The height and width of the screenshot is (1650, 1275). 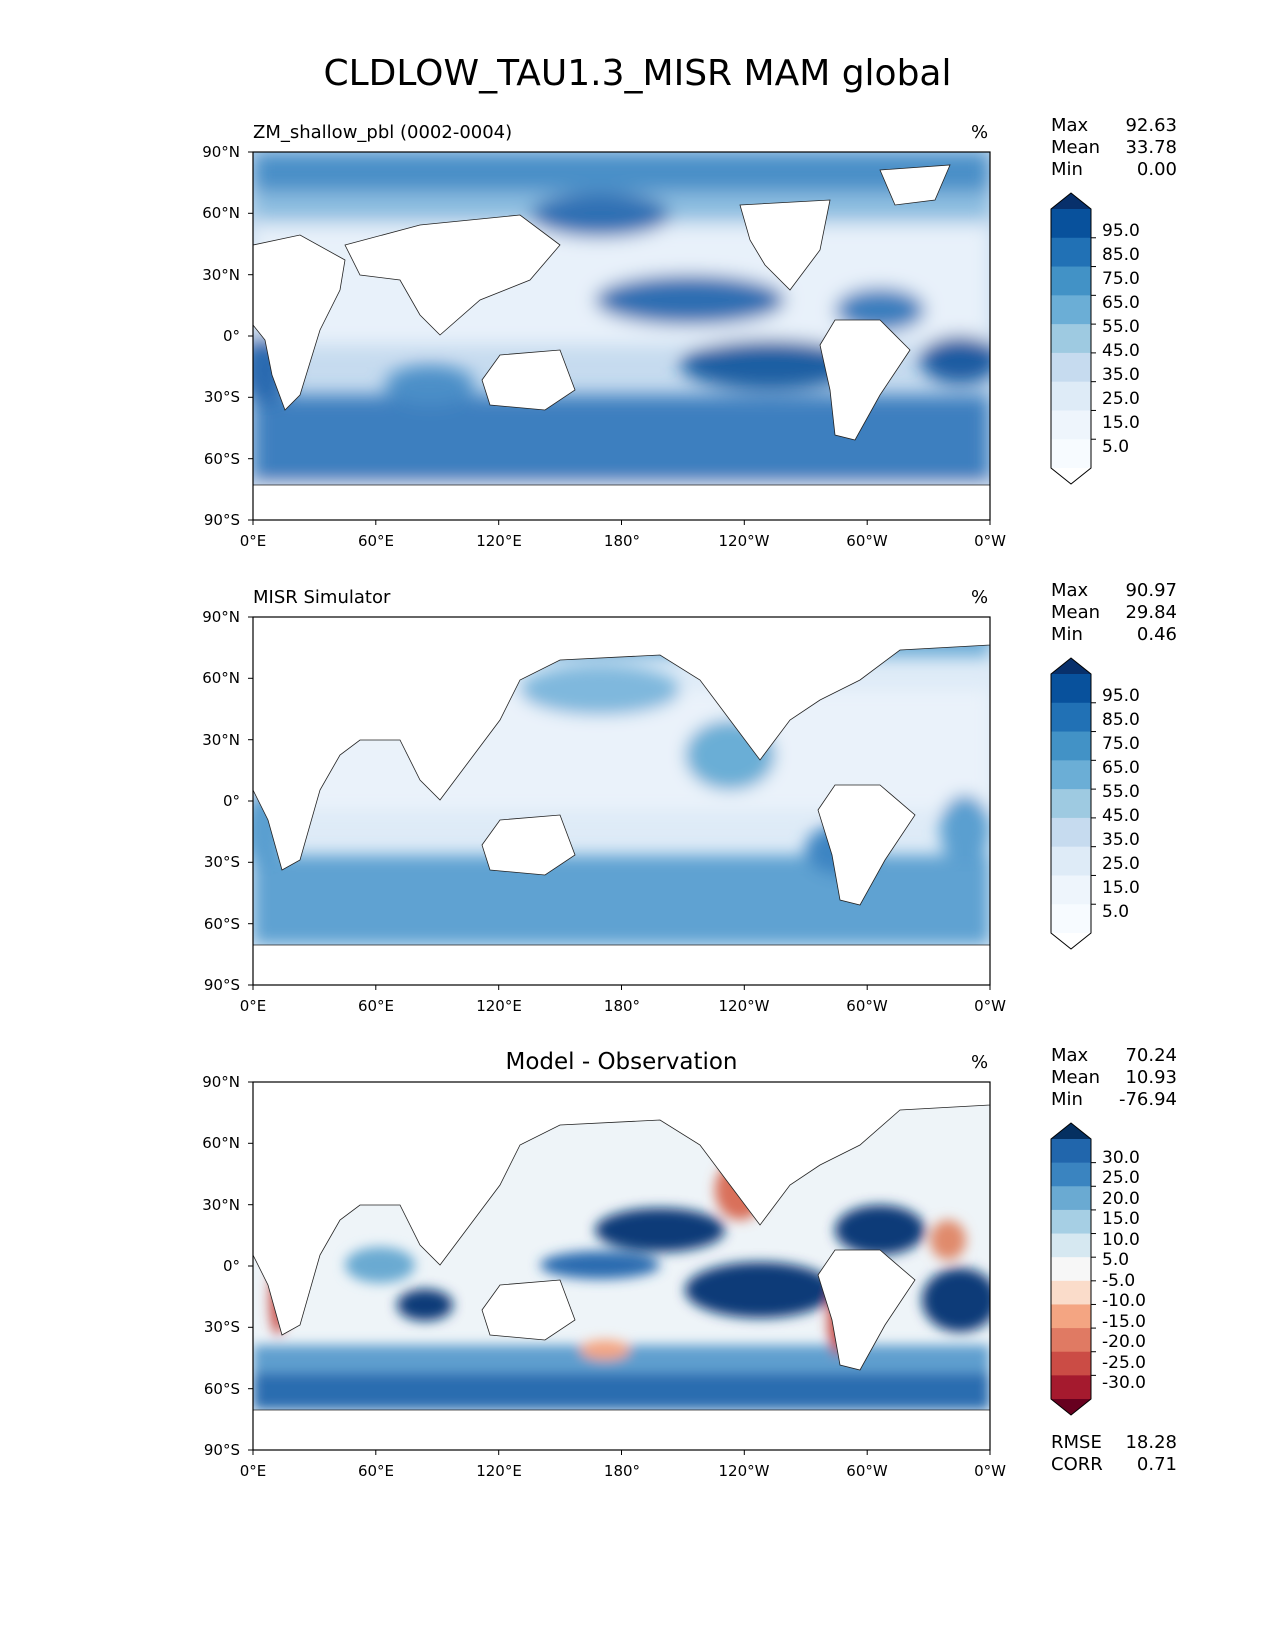 I want to click on figure-title: CLDLOW_TAU1.3_MISR MAM global, so click(x=637, y=73).